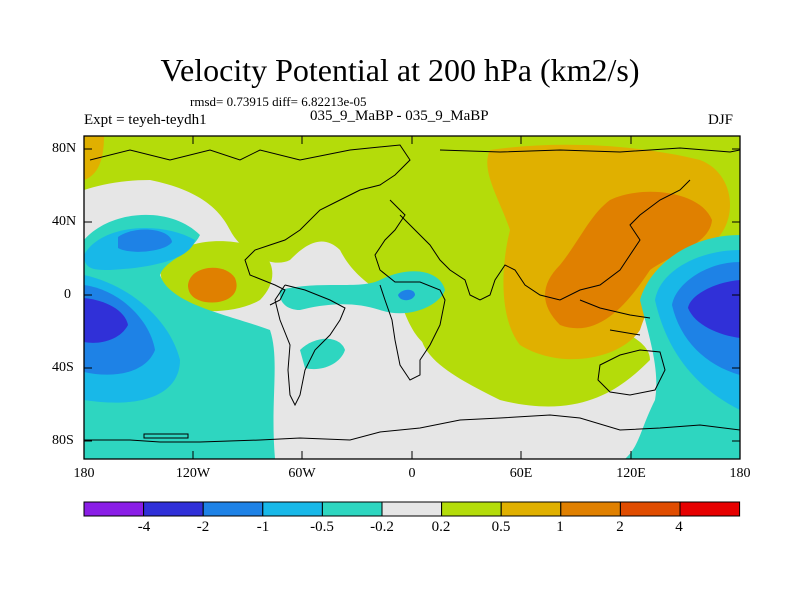 The height and width of the screenshot is (600, 800). What do you see at coordinates (278, 101) in the screenshot?
I see `stats-label: rmsd= 0.73915 diff= 6.82213e-05` at bounding box center [278, 101].